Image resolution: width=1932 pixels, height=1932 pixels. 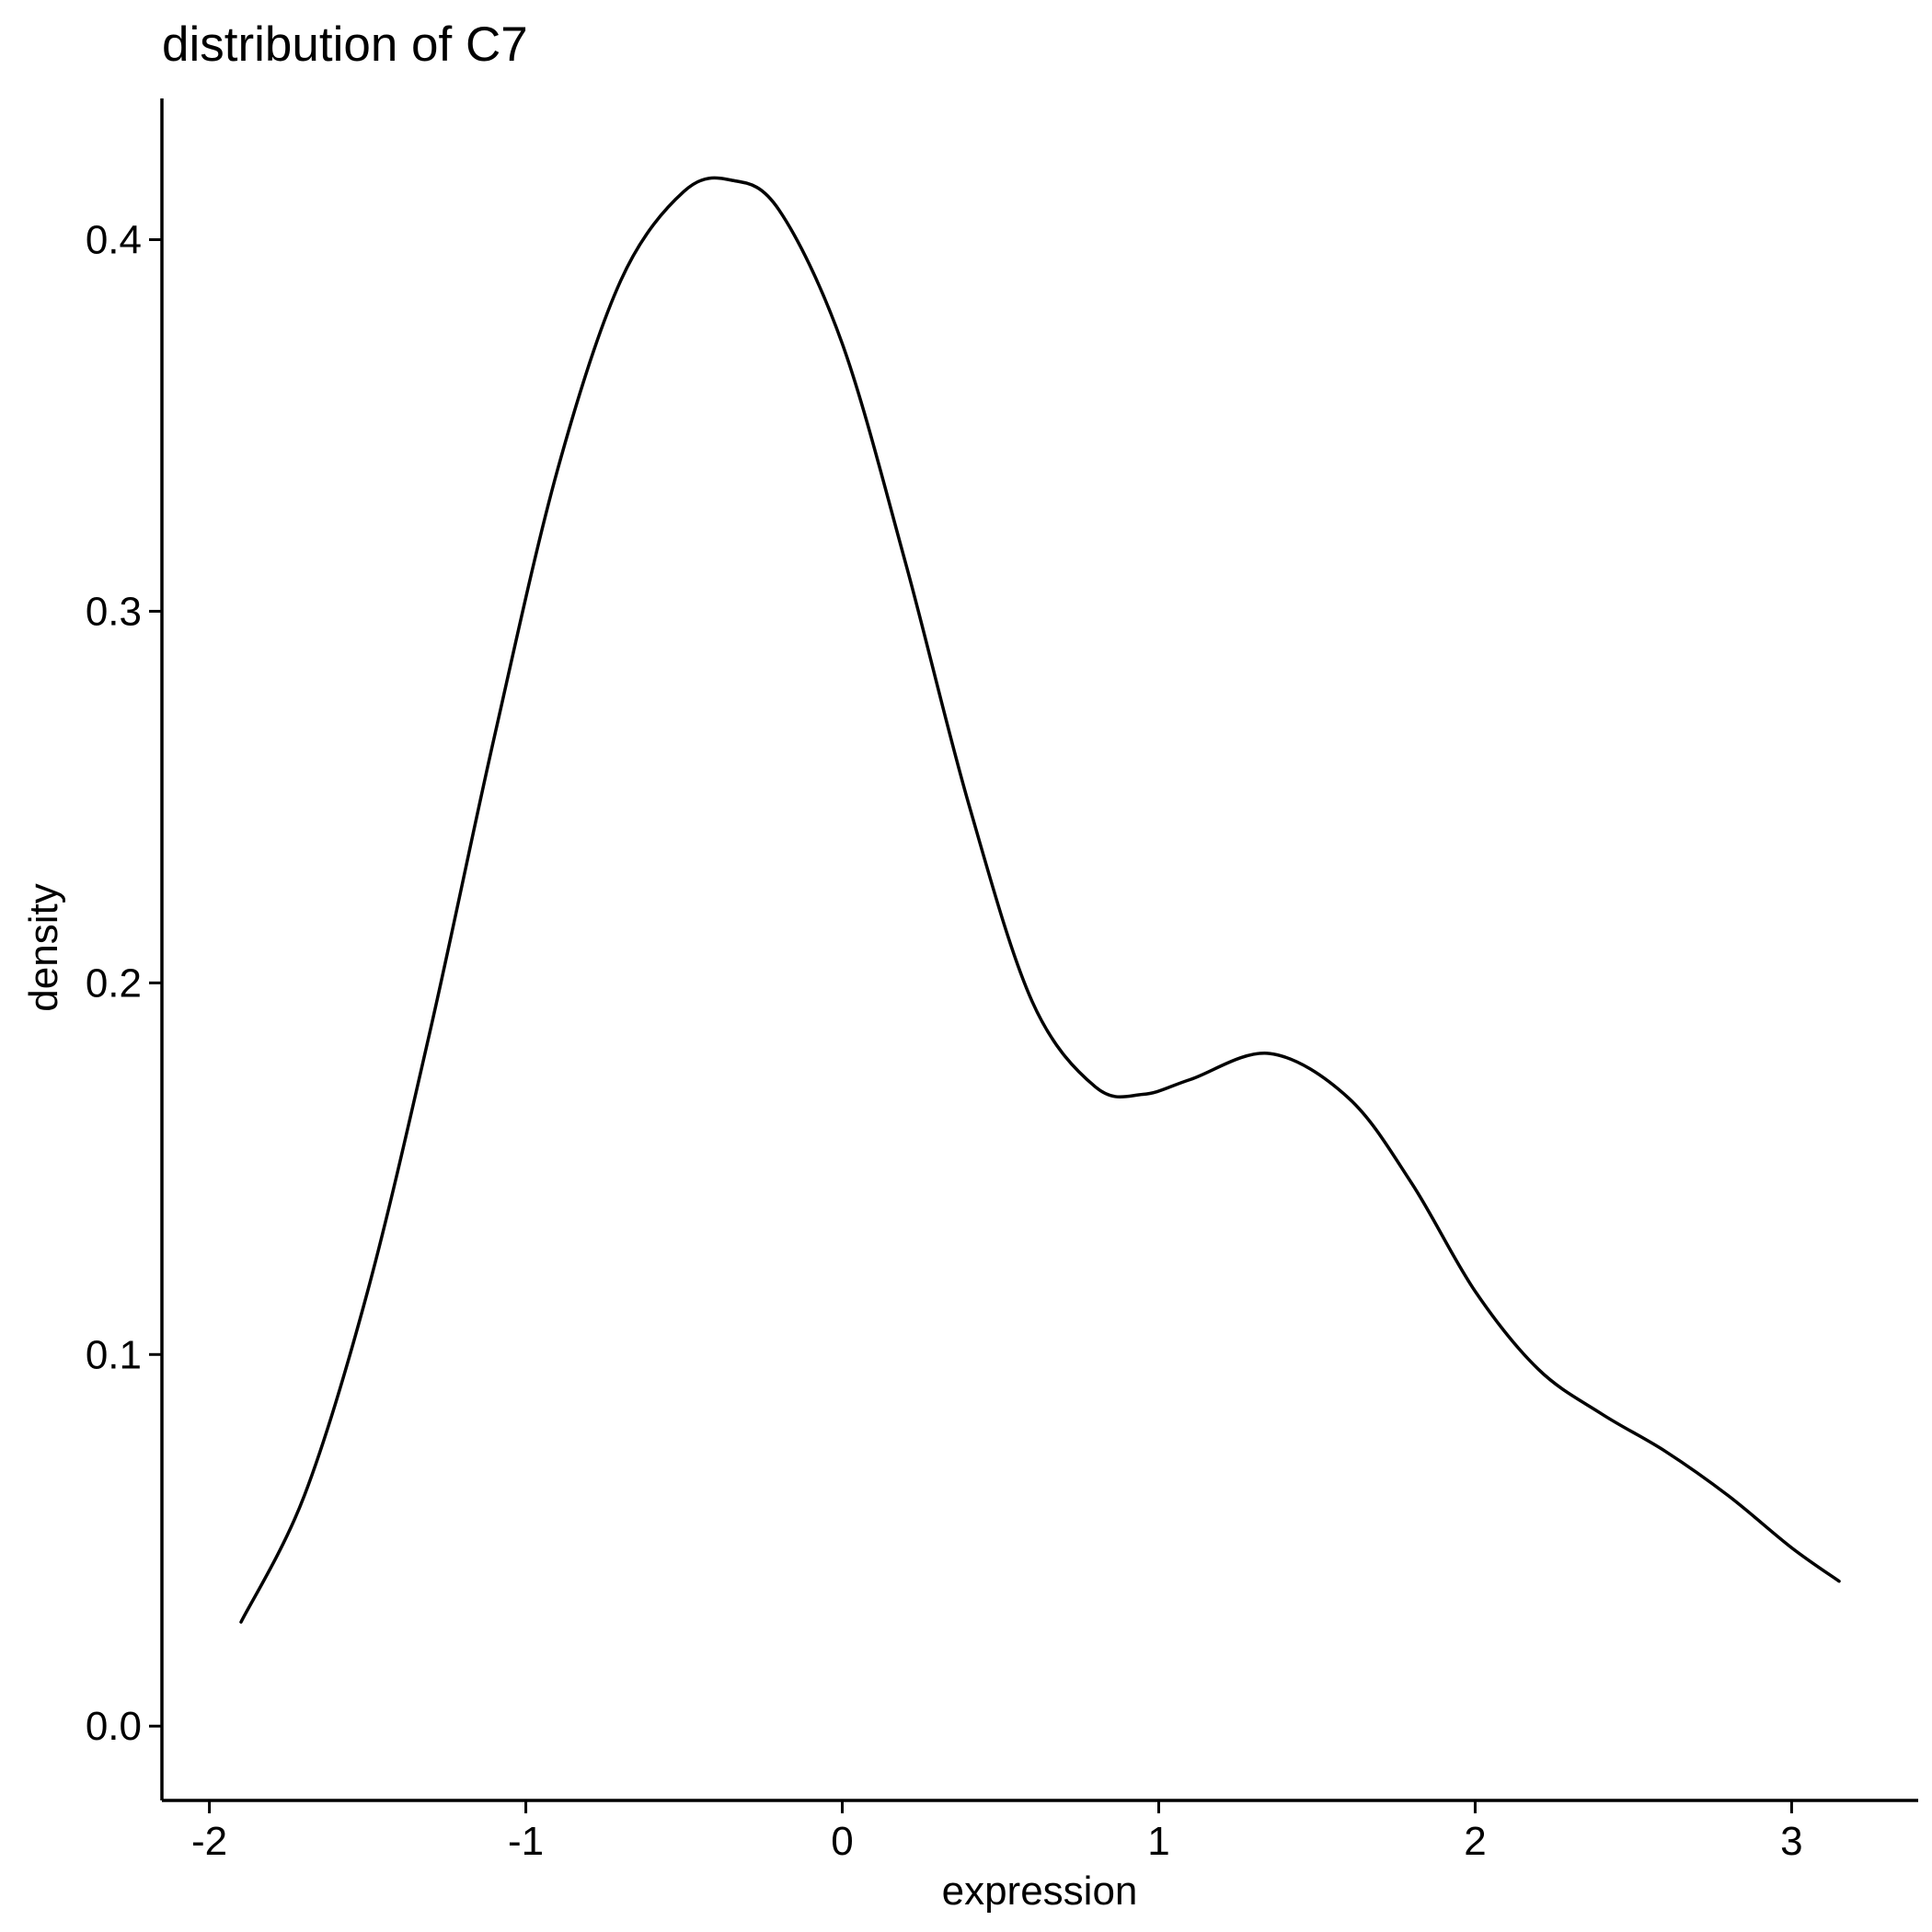 I want to click on y-tick-label: 0.2, so click(x=114, y=983).